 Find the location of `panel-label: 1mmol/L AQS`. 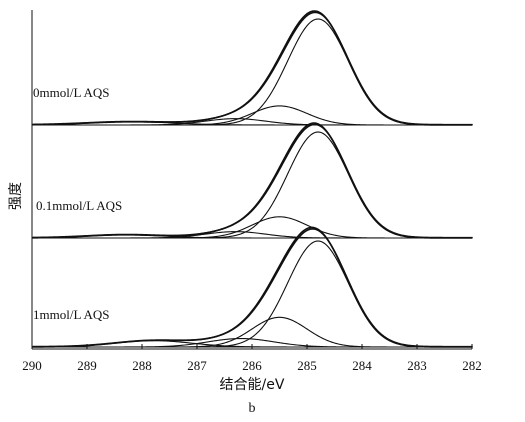

panel-label: 1mmol/L AQS is located at coordinates (71, 314).